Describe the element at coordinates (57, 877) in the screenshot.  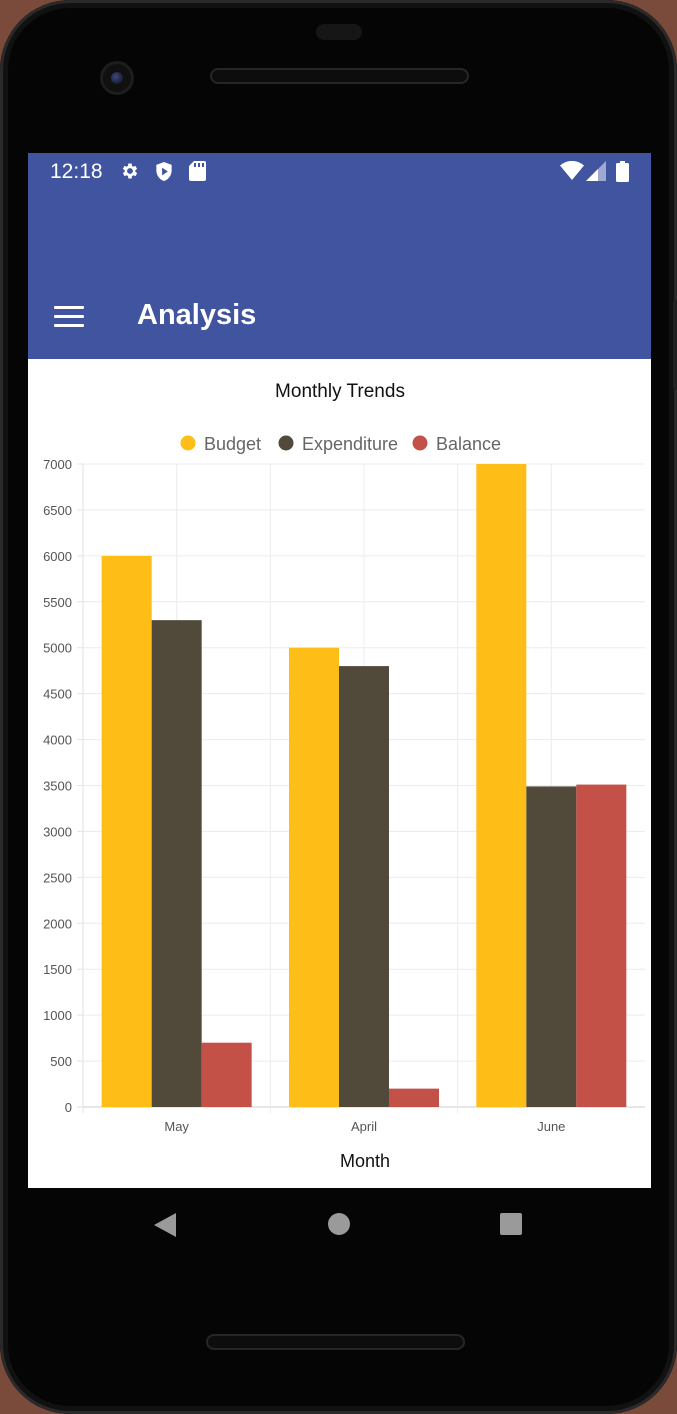
I see `y-tick-label: 2500` at that location.